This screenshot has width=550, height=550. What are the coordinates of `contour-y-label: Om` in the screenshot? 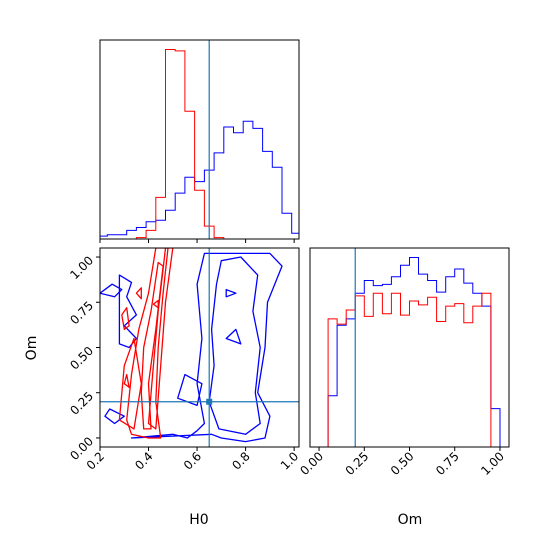 It's located at (32, 348).